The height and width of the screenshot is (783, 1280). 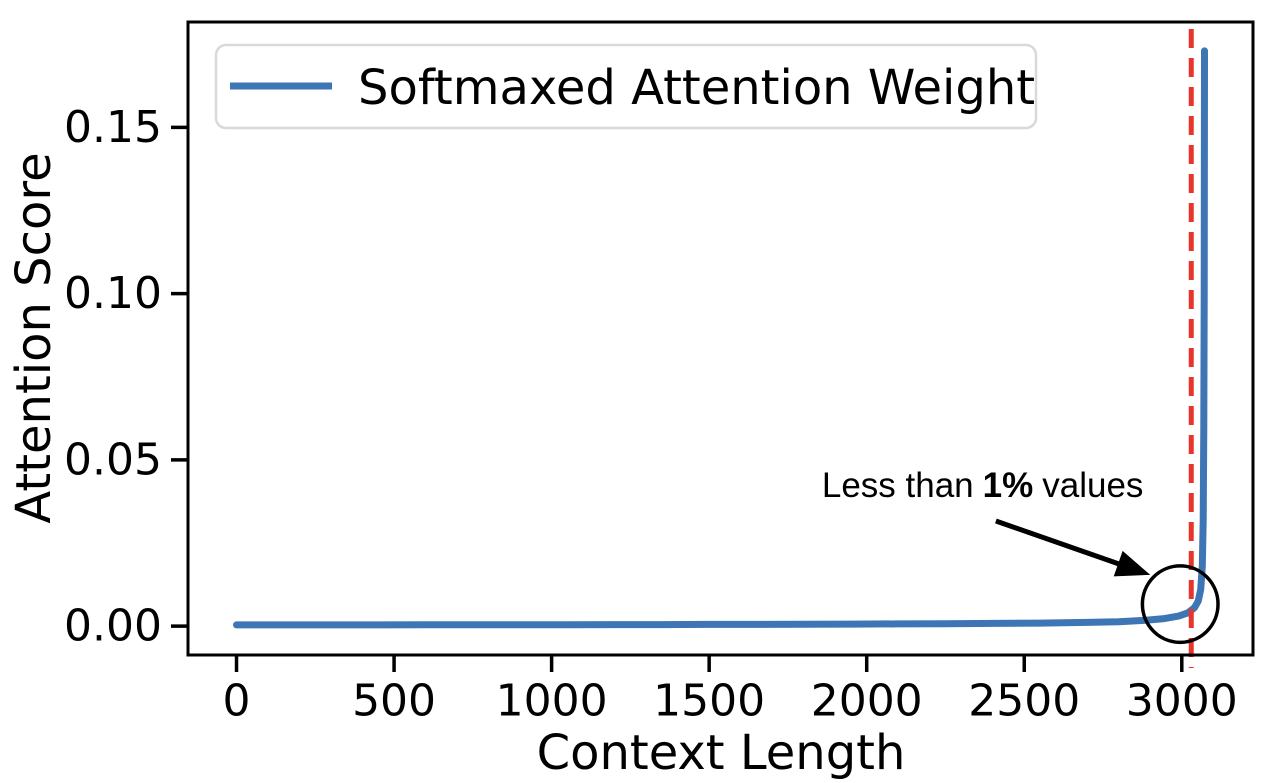 I want to click on legend: Softmaxed Attention Weight, so click(x=626, y=86).